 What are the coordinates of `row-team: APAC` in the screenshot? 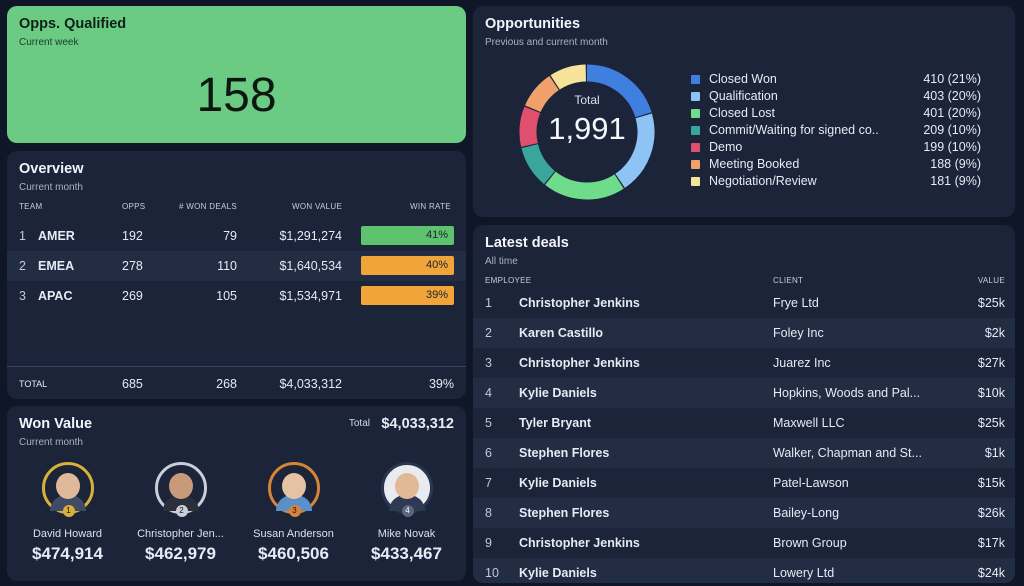 It's located at (55, 296).